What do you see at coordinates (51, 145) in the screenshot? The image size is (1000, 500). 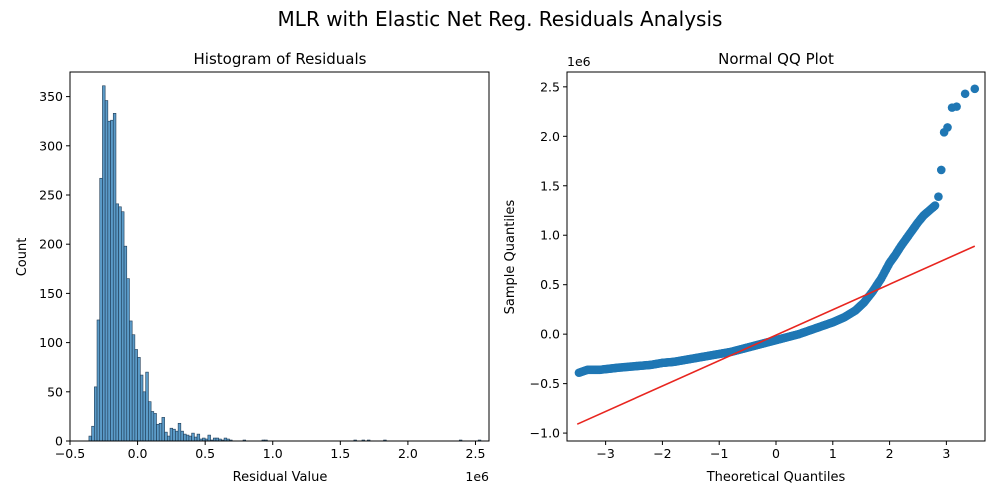 I see `histogram-y-tick-label: 300` at bounding box center [51, 145].